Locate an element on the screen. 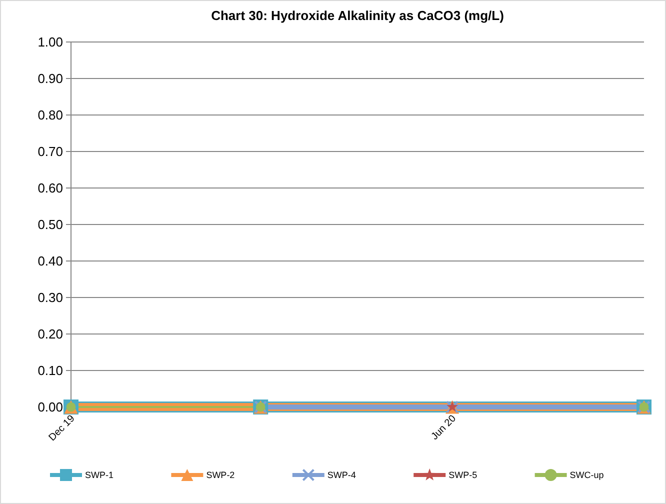 The height and width of the screenshot is (504, 666). y-tick-label: 0.00 is located at coordinates (50, 407).